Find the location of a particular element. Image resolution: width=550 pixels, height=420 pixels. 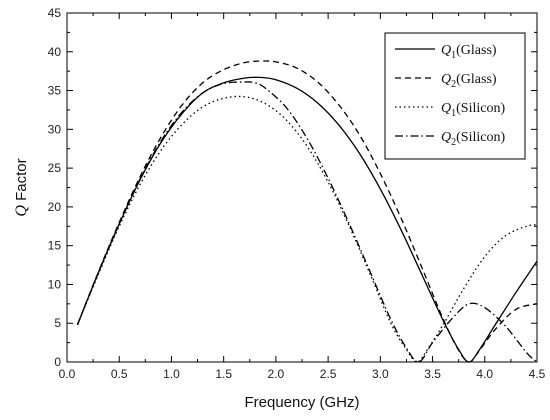

y-tick-label: 30 is located at coordinates (55, 129).